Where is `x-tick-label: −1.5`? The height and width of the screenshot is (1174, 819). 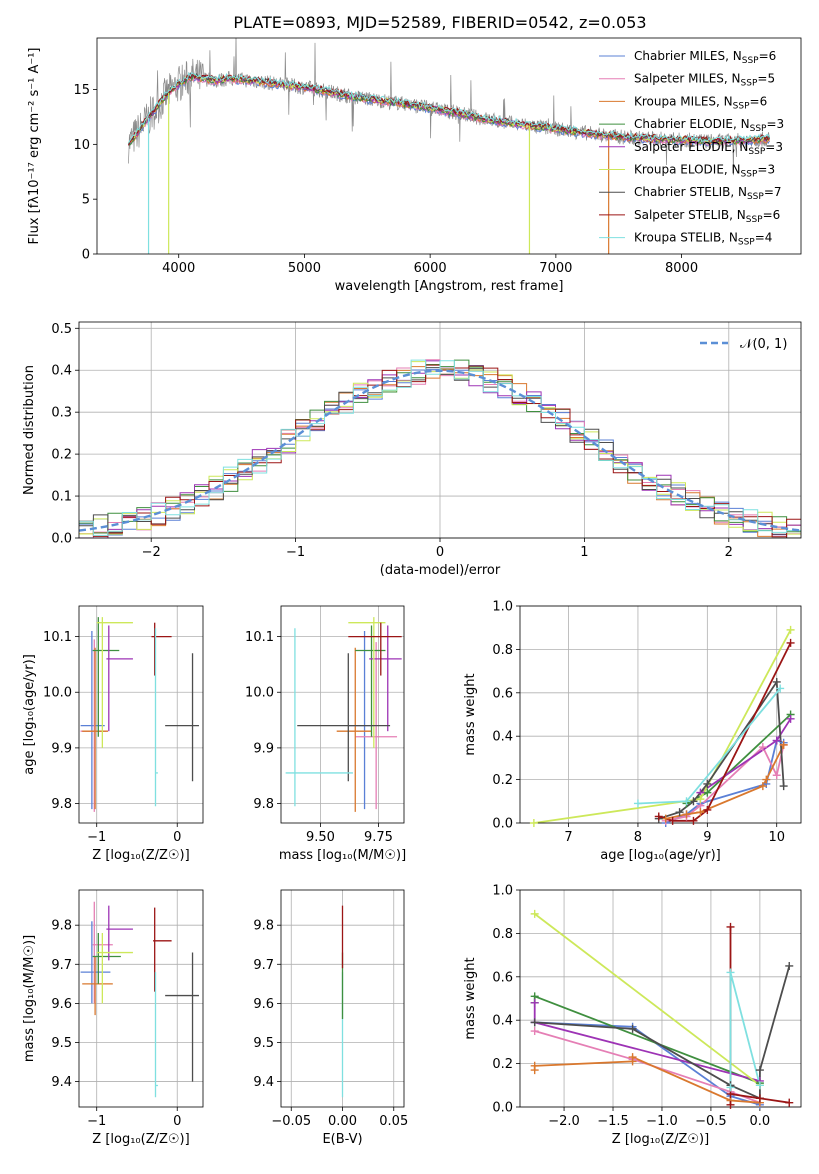
x-tick-label: −1.5 is located at coordinates (613, 1121).